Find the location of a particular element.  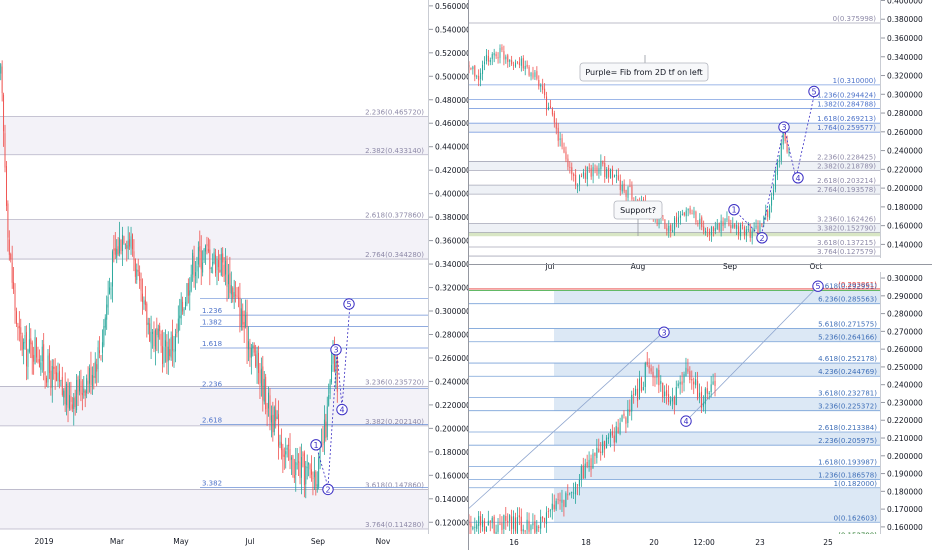

left-time-axis: 2019 Mar May Jul Sep Nov is located at coordinates (214, 542).